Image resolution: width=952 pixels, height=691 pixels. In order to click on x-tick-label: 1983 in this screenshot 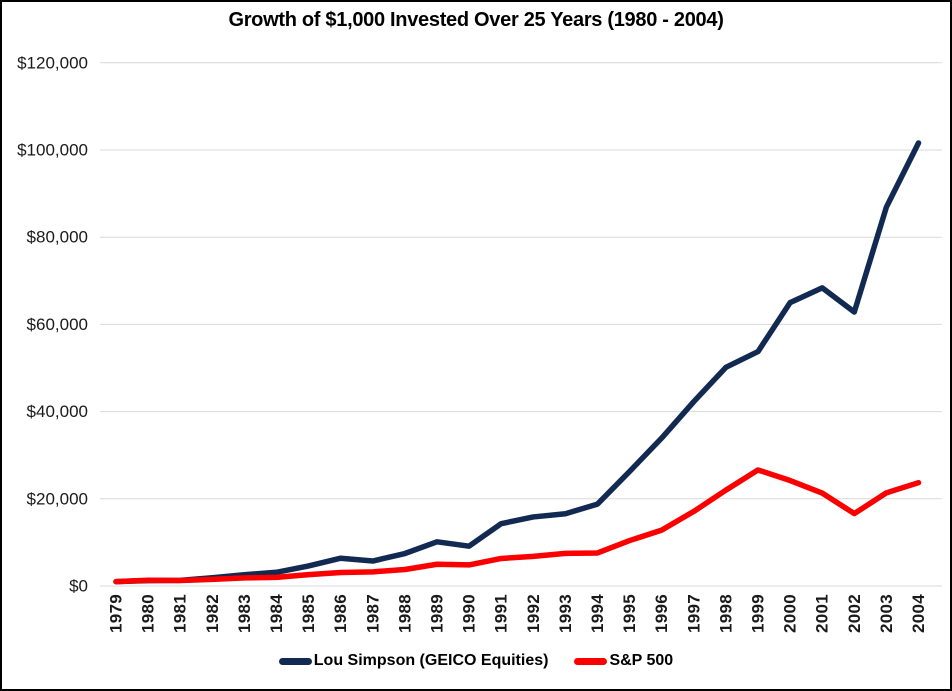, I will do `click(244, 613)`.